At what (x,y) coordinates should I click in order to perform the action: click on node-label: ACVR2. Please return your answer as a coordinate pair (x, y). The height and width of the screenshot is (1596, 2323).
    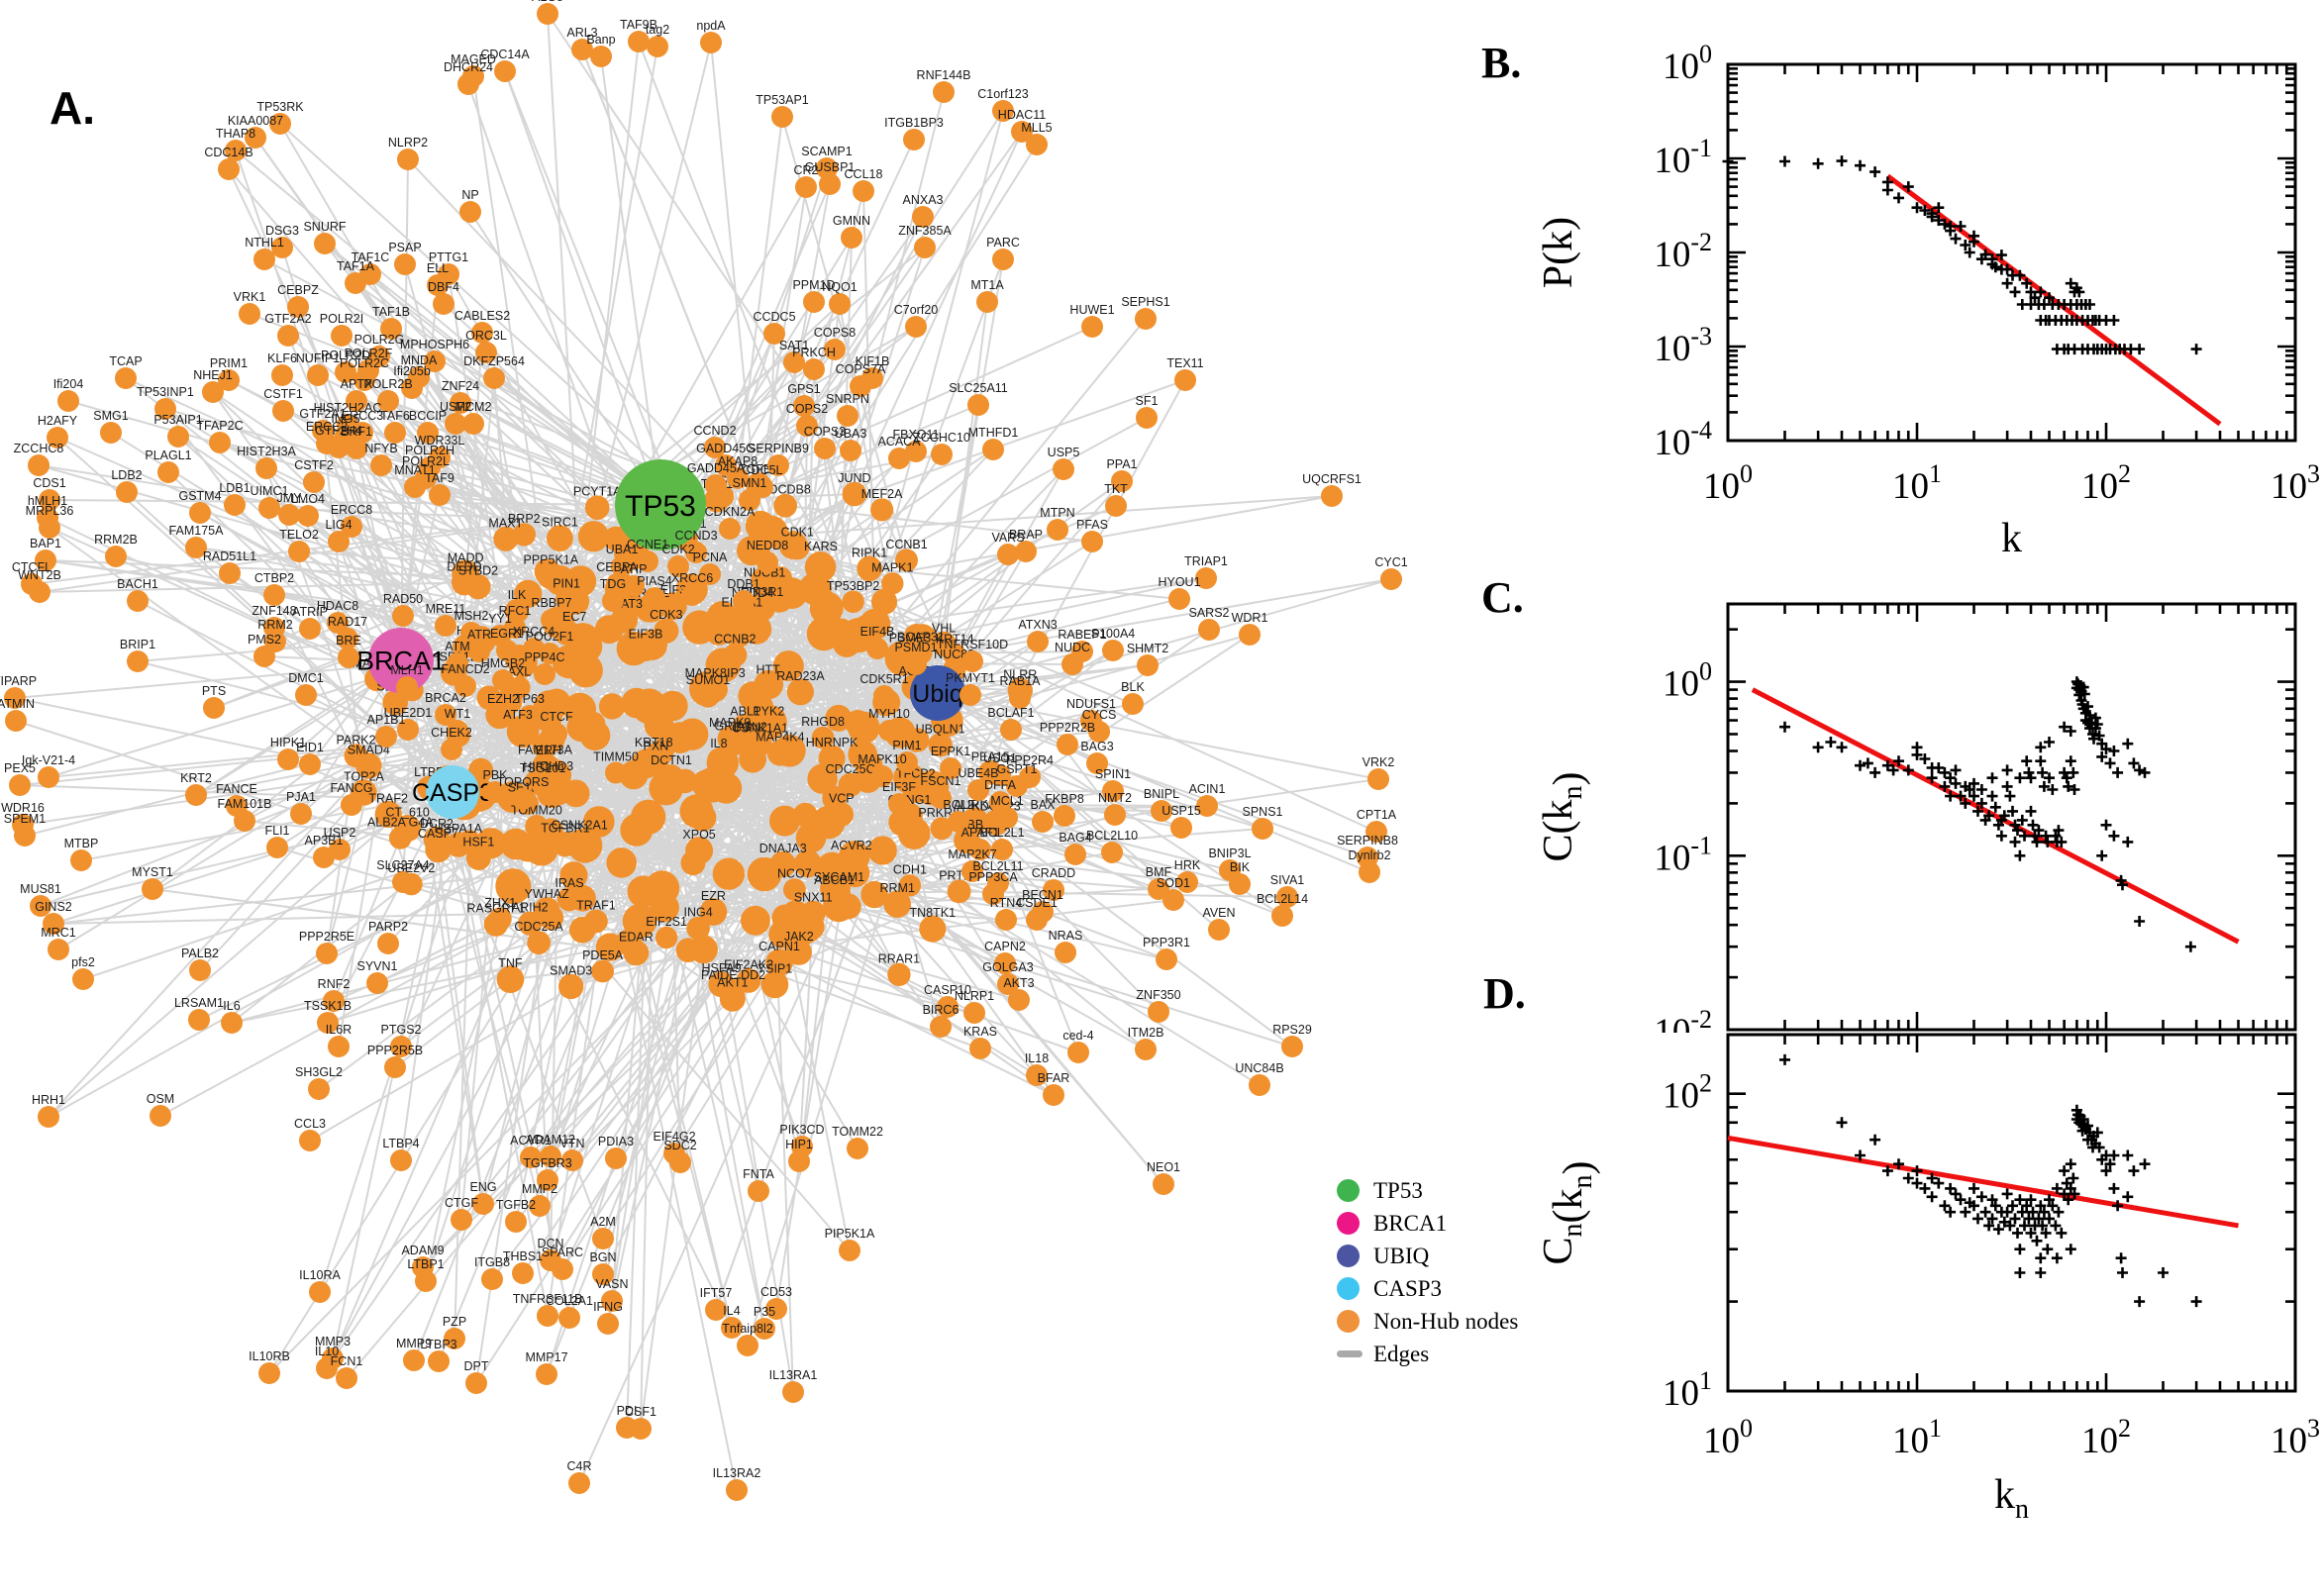
    Looking at the image, I should click on (851, 845).